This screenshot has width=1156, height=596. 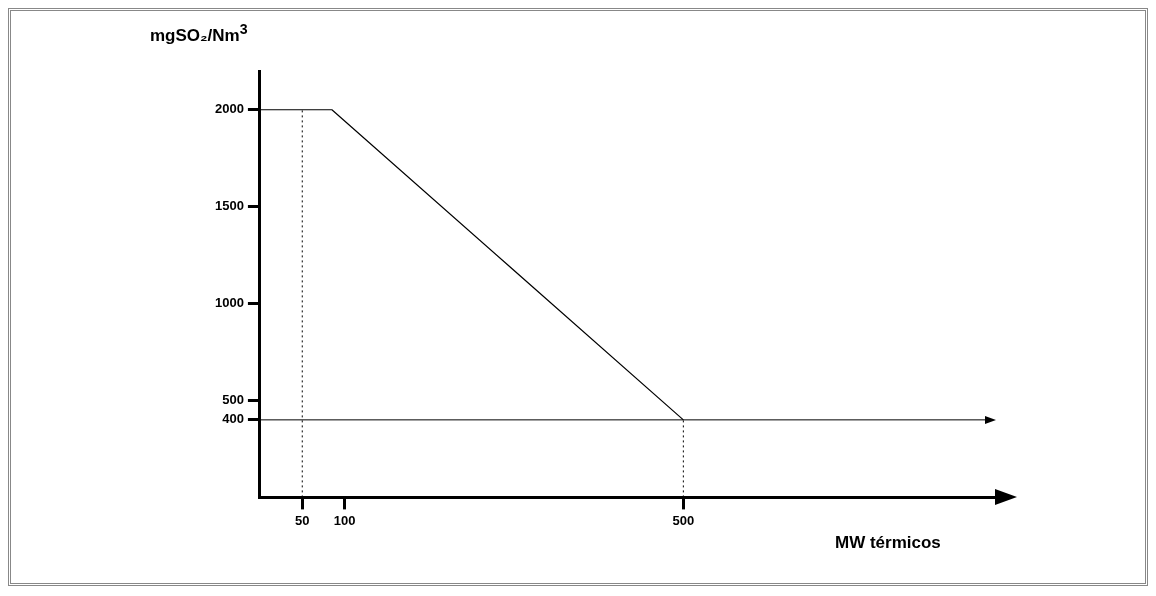 What do you see at coordinates (888, 543) in the screenshot?
I see `x-axis-title: MW térmicos` at bounding box center [888, 543].